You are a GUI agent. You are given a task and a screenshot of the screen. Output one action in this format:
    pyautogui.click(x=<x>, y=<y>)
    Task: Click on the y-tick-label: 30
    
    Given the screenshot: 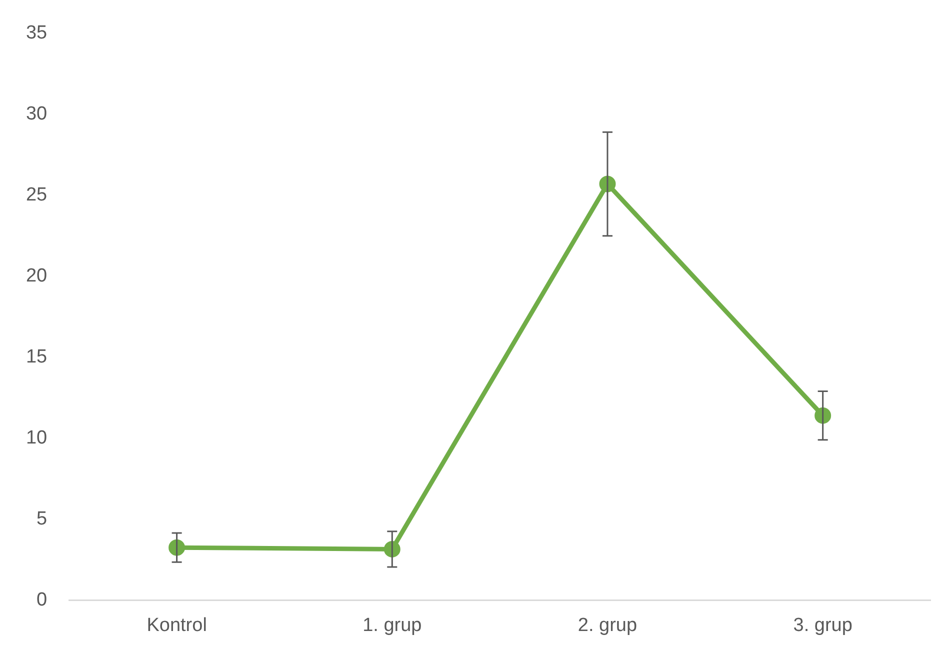 What is the action you would take?
    pyautogui.click(x=37, y=114)
    